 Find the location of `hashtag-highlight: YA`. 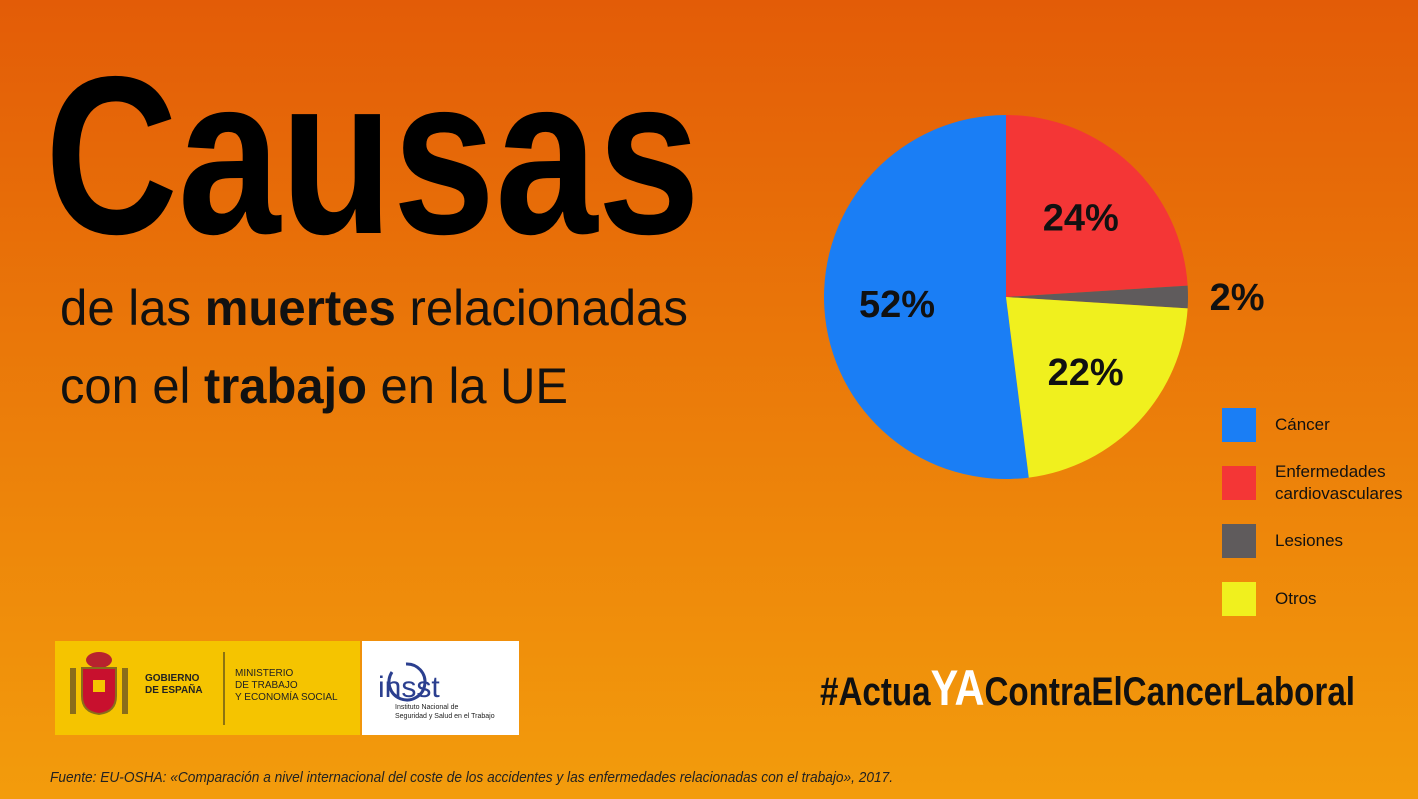

hashtag-highlight: YA is located at coordinates (958, 688).